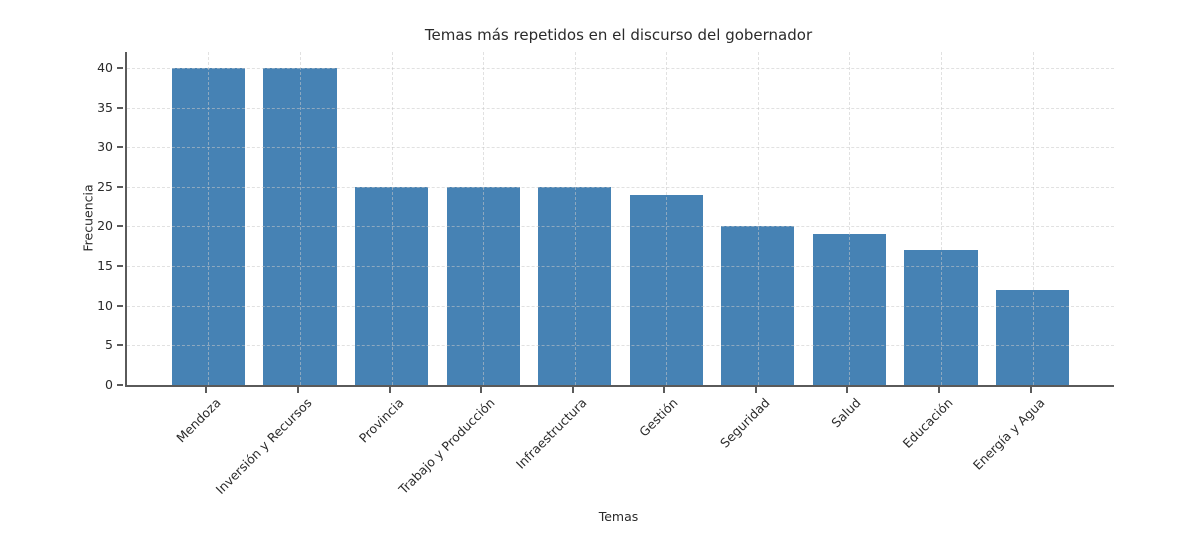  What do you see at coordinates (105, 107) in the screenshot?
I see `y-tick-label: 35` at bounding box center [105, 107].